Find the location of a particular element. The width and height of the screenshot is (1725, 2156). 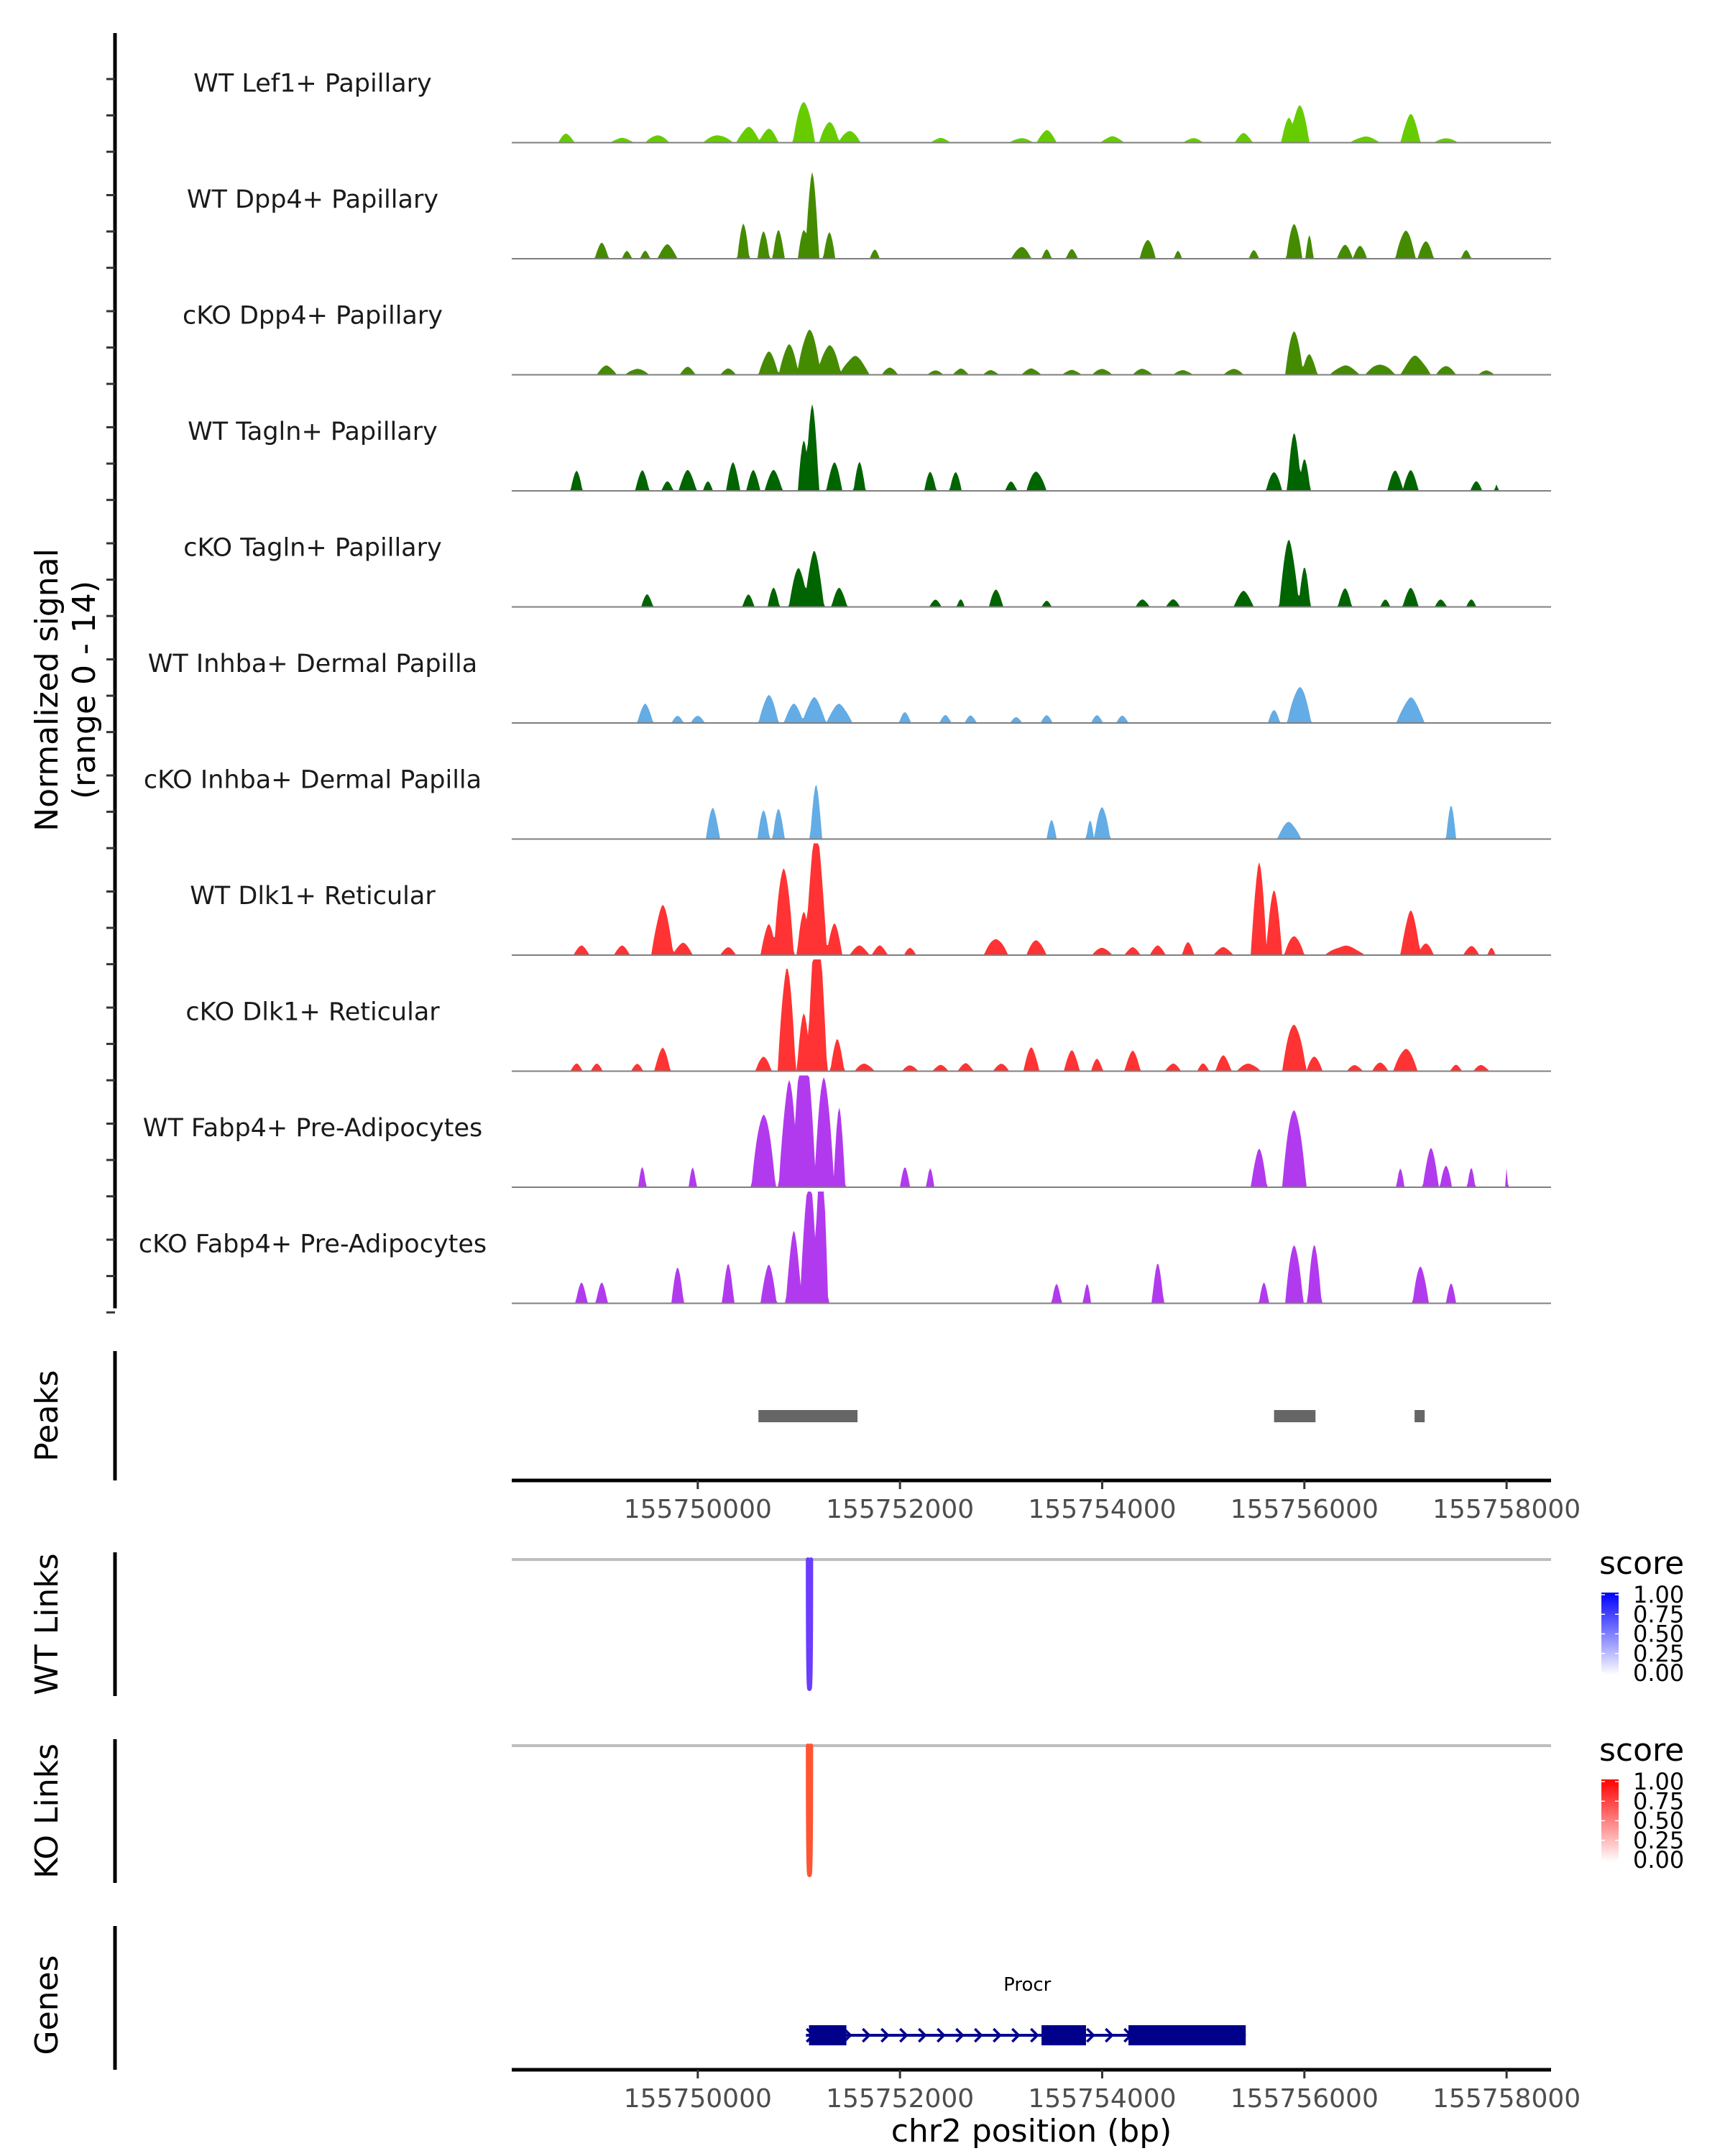

track-label: cKO Dlk1+ Reticular is located at coordinates (312, 1013).